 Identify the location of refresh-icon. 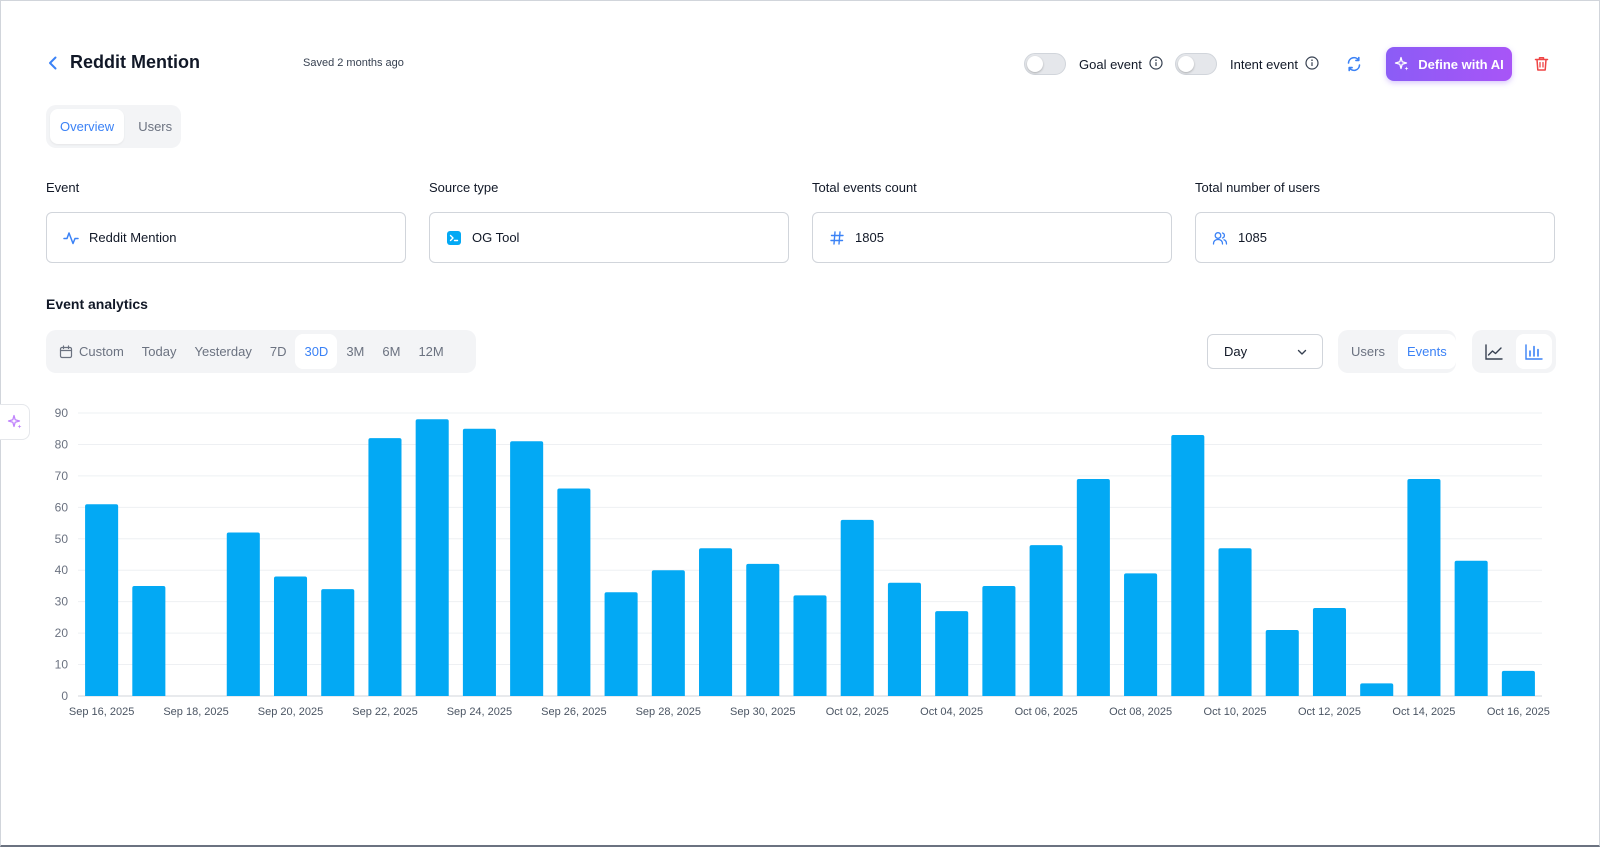
(1354, 64).